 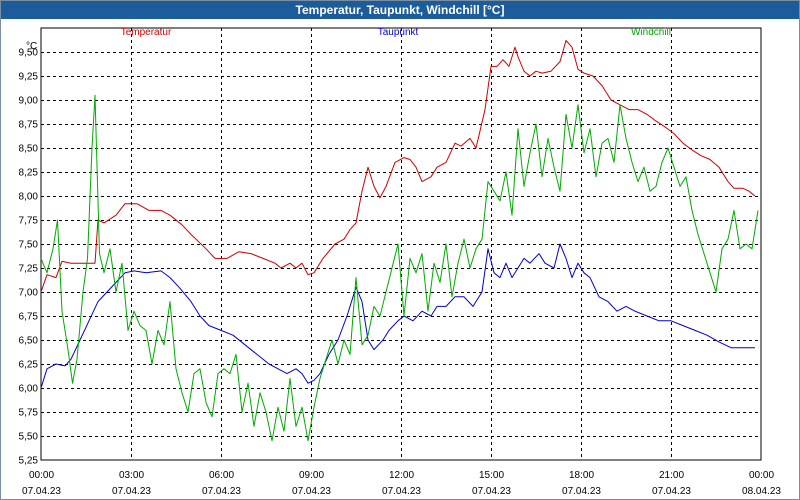 I want to click on legend-entry: Temperatur, so click(x=146, y=32).